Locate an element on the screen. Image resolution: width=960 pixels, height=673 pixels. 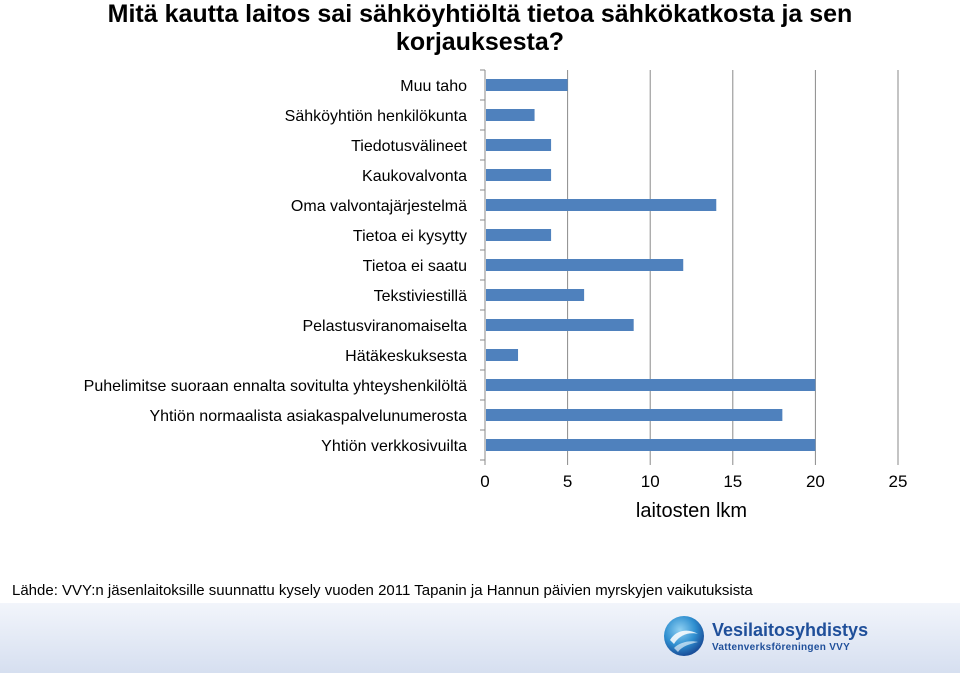
chart-title-line-2: korjauksesta? is located at coordinates (480, 42).